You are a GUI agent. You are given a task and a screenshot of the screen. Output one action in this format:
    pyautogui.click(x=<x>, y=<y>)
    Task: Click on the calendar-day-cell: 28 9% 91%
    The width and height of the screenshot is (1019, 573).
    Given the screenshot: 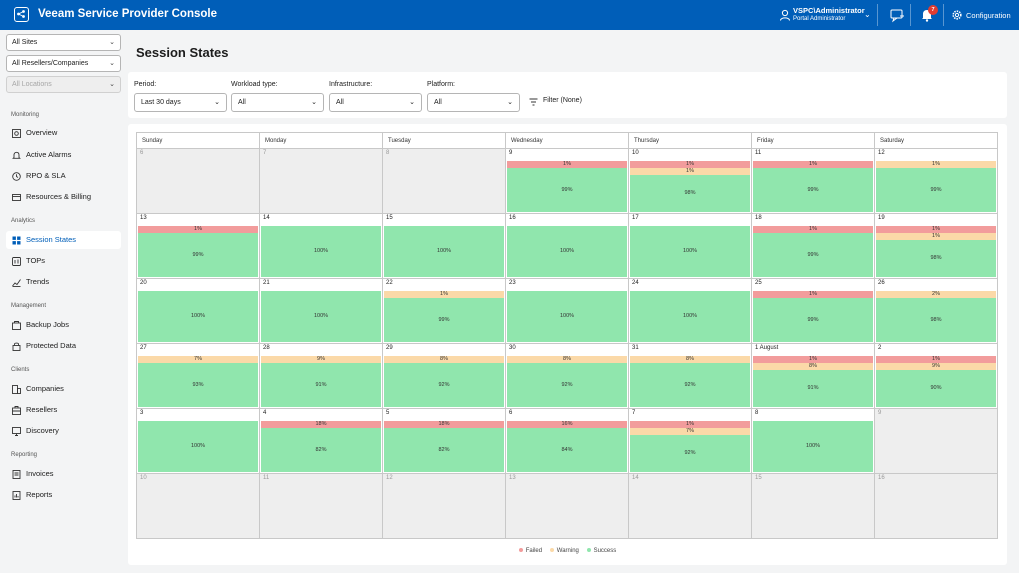 What is the action you would take?
    pyautogui.click(x=321, y=376)
    